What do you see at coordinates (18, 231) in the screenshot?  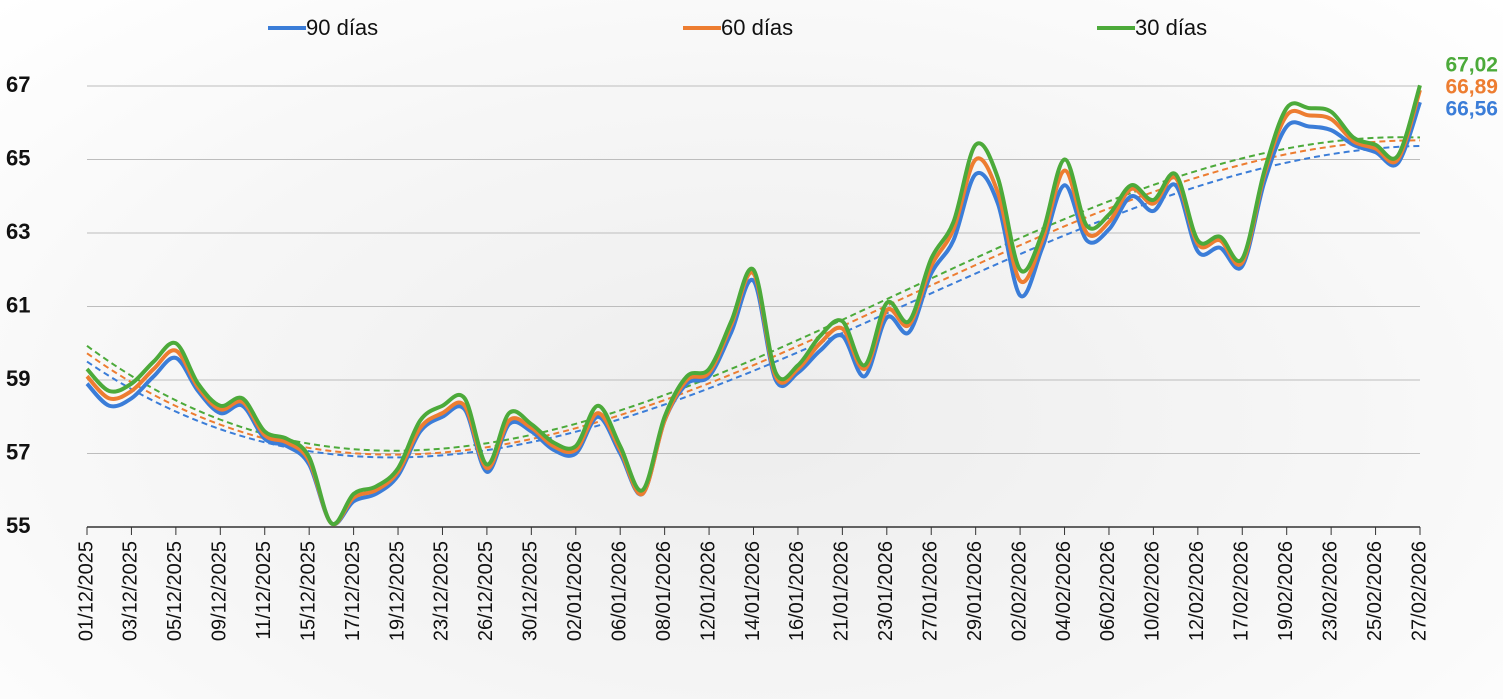 I see `y-tick-label: 63` at bounding box center [18, 231].